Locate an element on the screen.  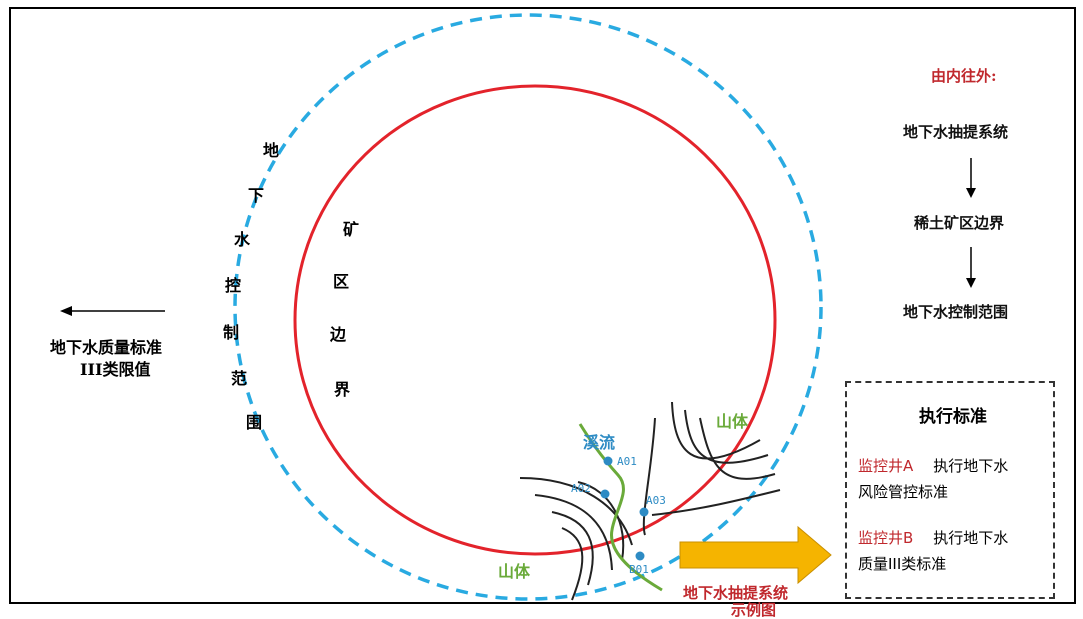
standard-item-b-line2: 质量III类标准 is located at coordinates (902, 564).